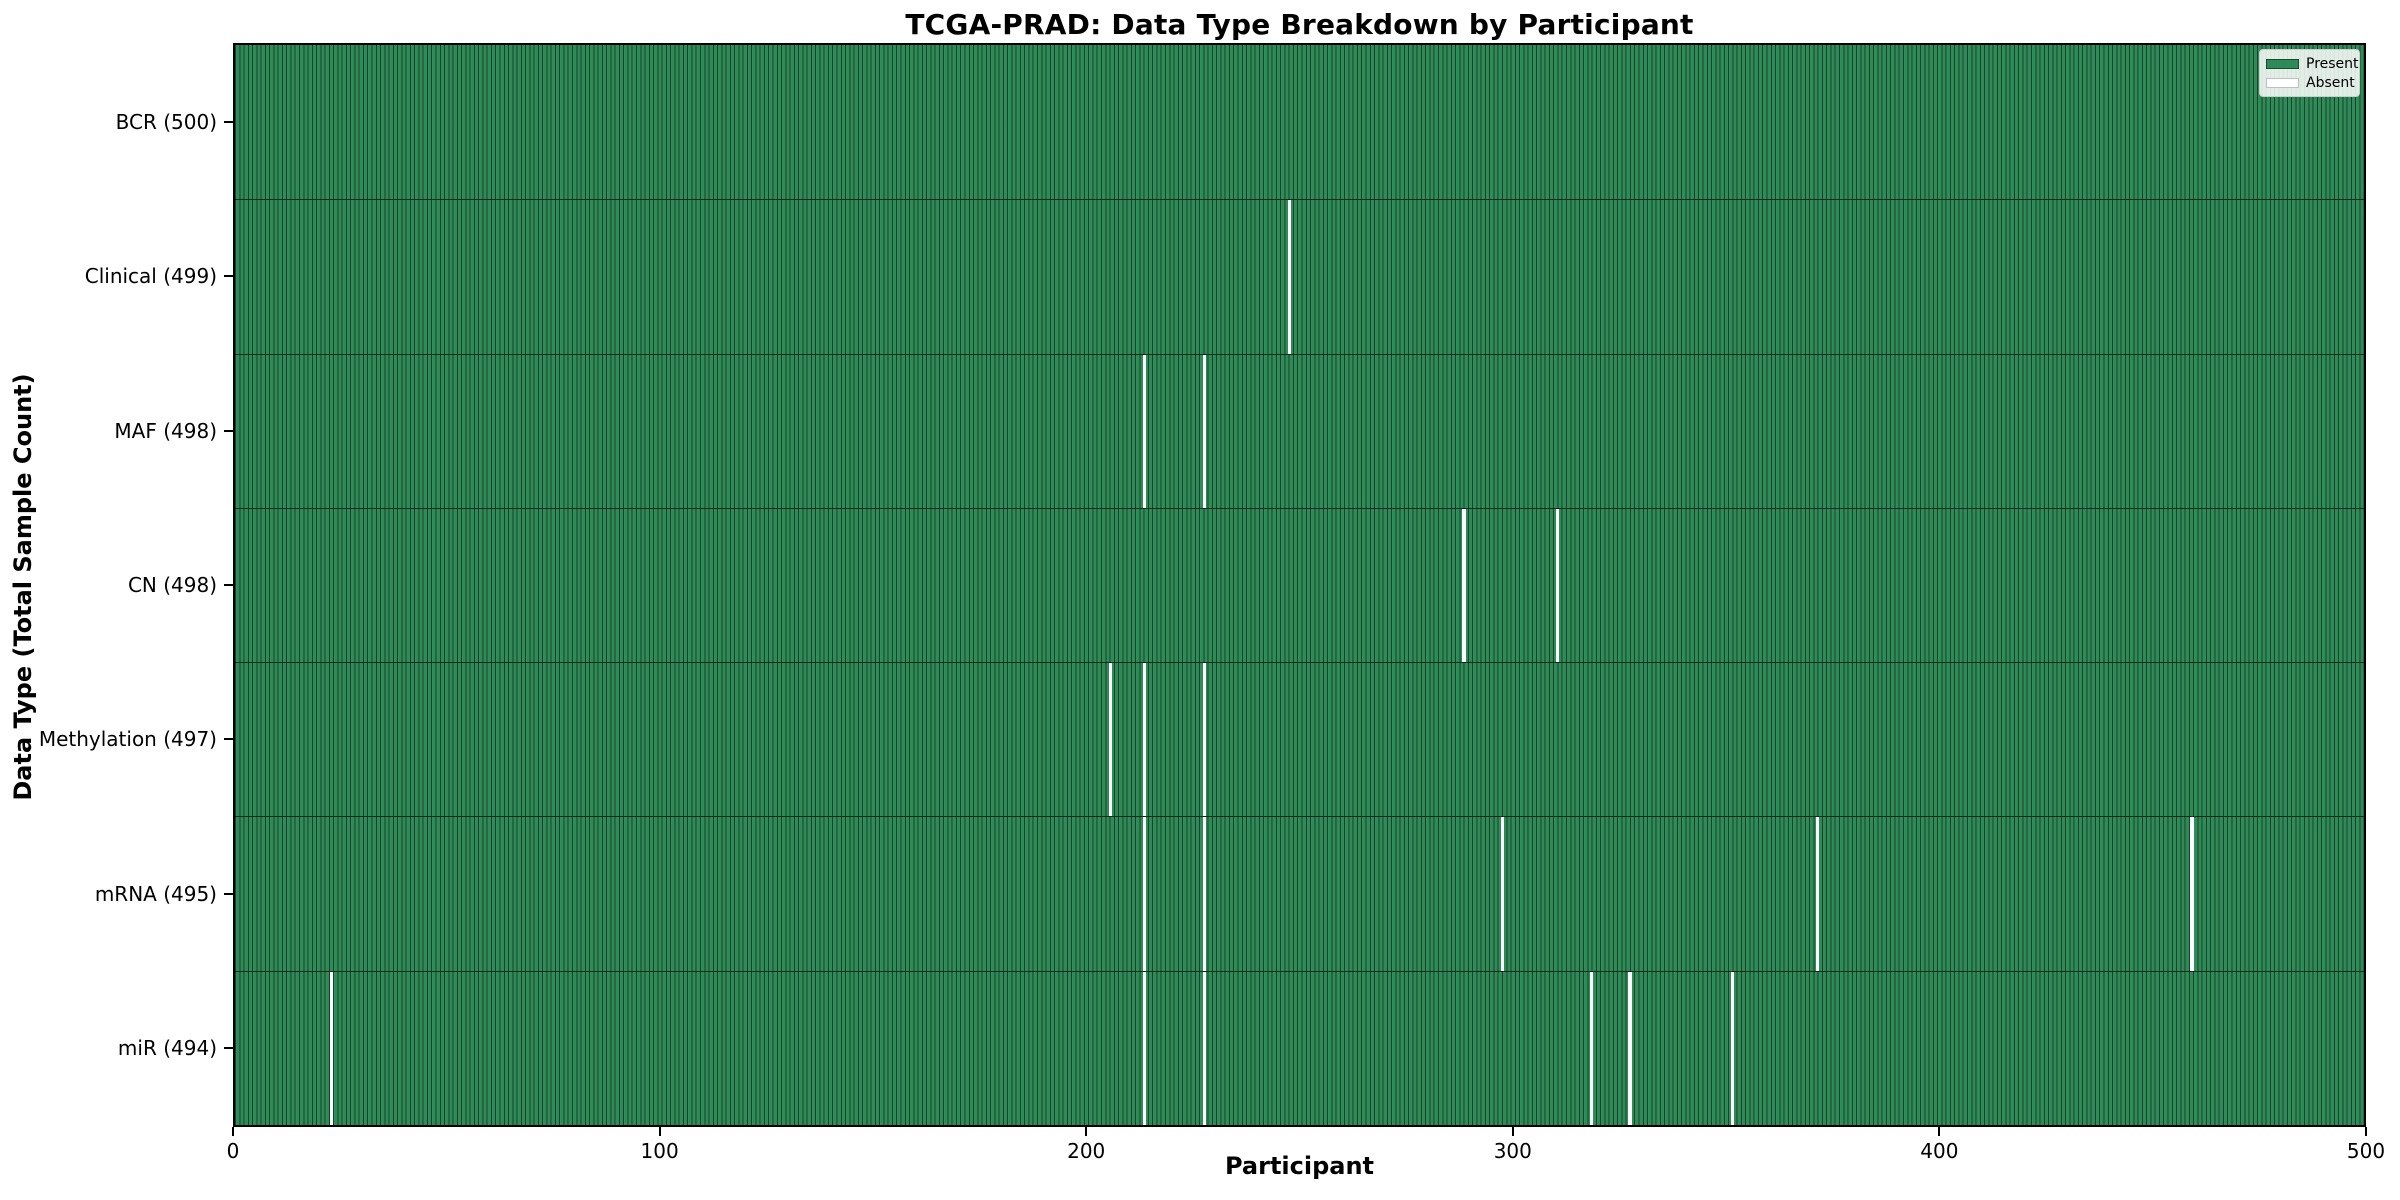 This screenshot has width=2400, height=1200. I want to click on legend-entry-present: Present, so click(2312, 63).